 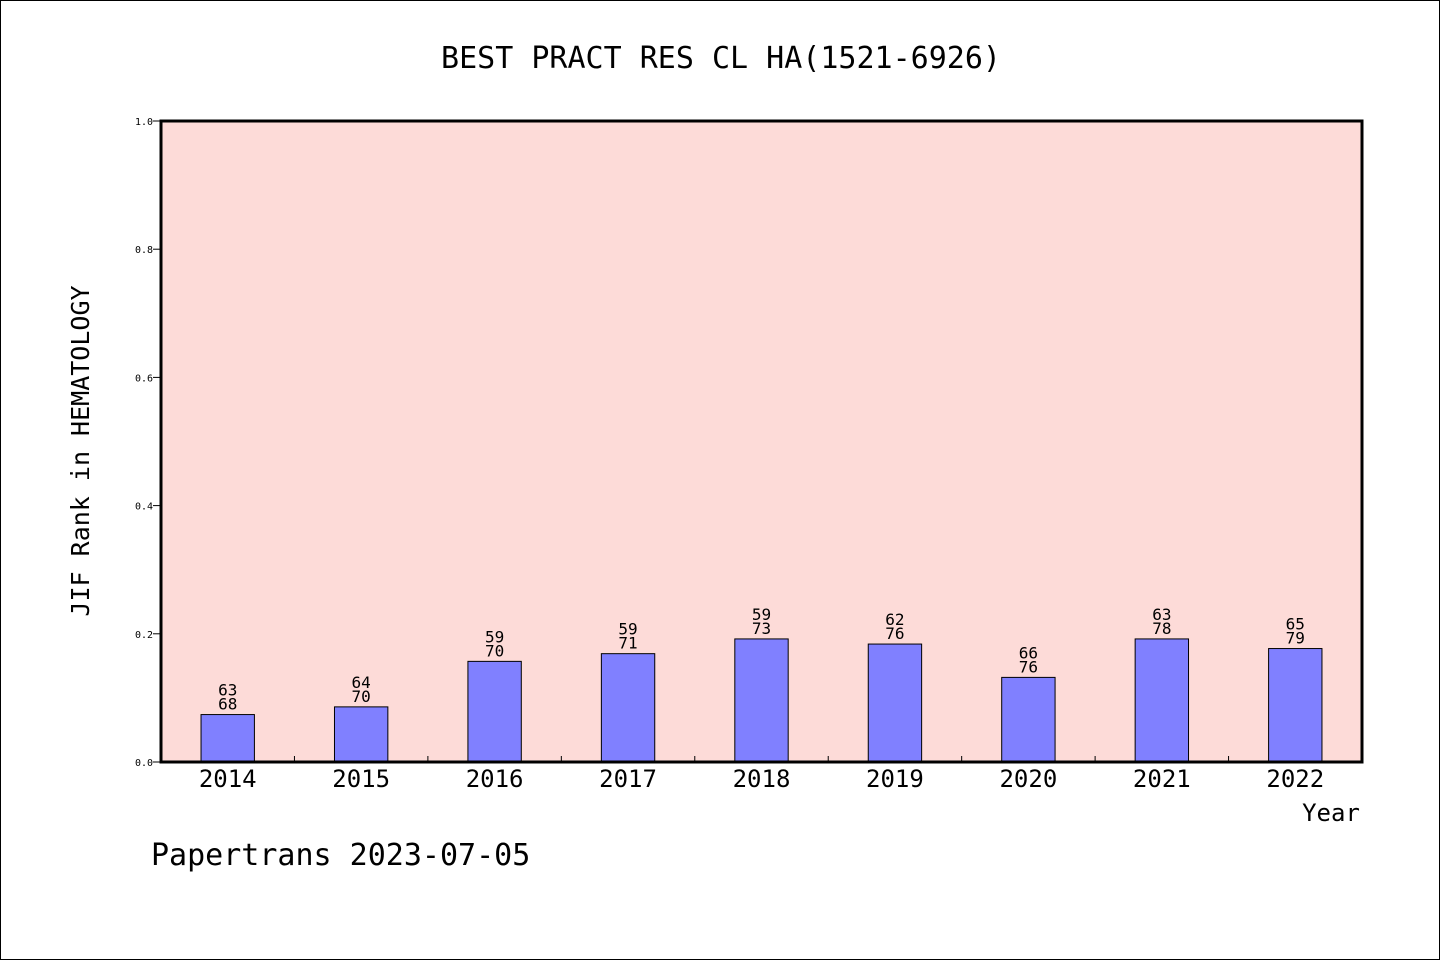 I want to click on x-tick-label: 2022, so click(x=1295, y=779).